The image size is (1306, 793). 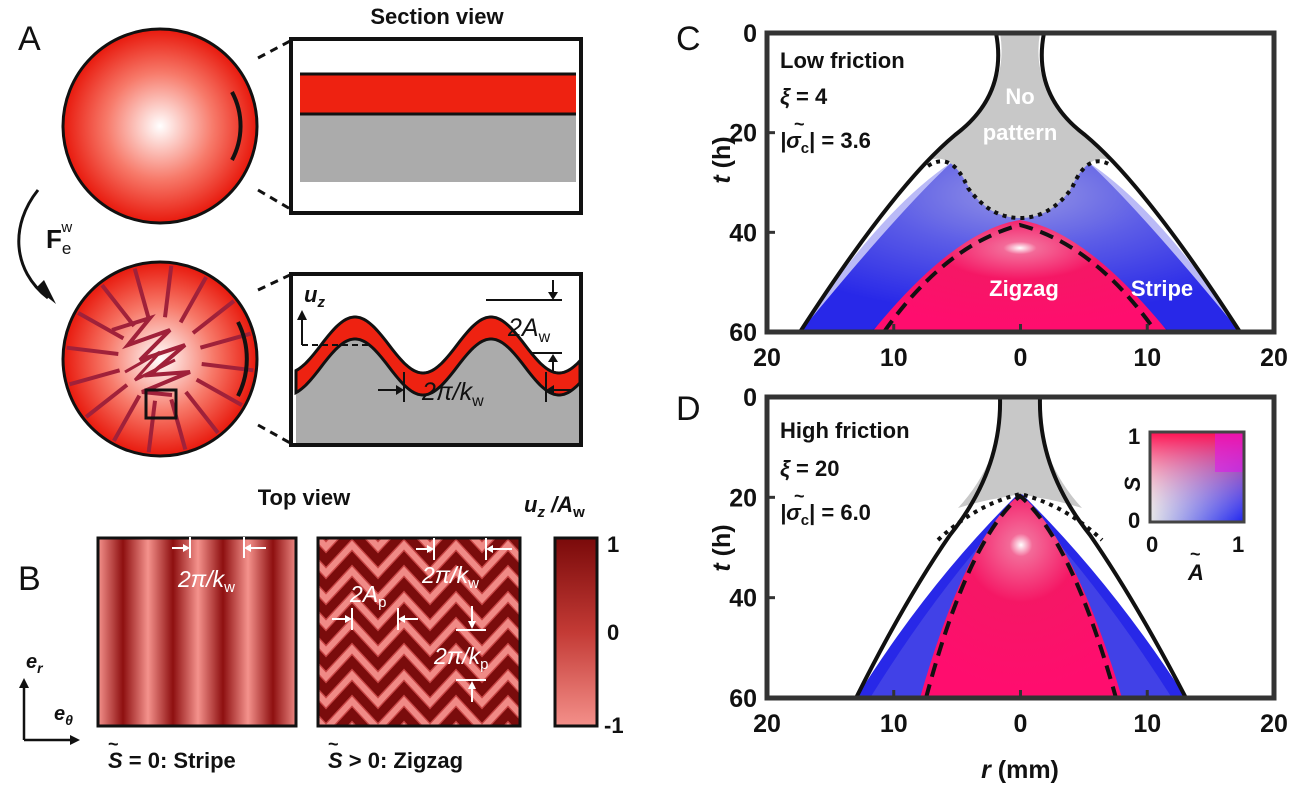 I want to click on inset-xtick-0: 0, so click(x=1152, y=544).